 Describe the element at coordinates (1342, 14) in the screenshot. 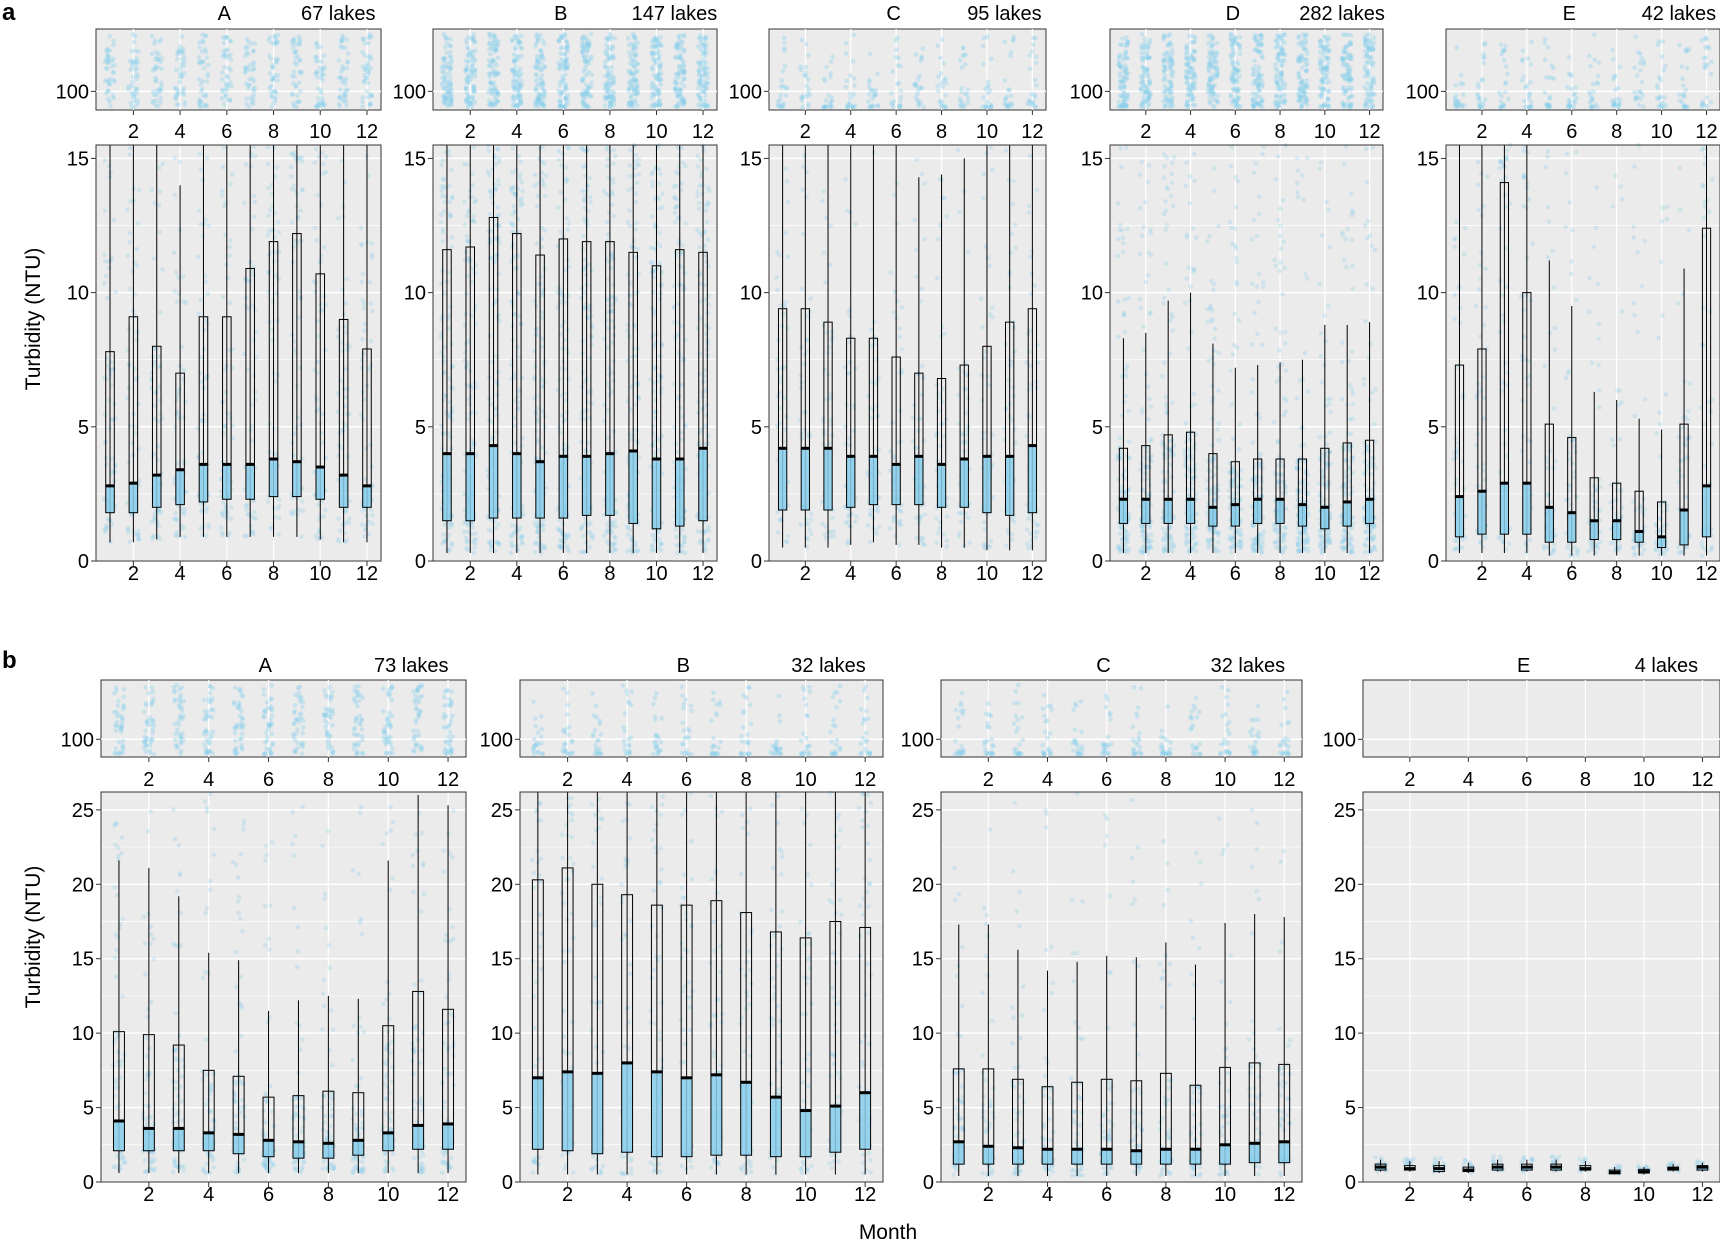

I see `count-label: 282 lakes` at that location.